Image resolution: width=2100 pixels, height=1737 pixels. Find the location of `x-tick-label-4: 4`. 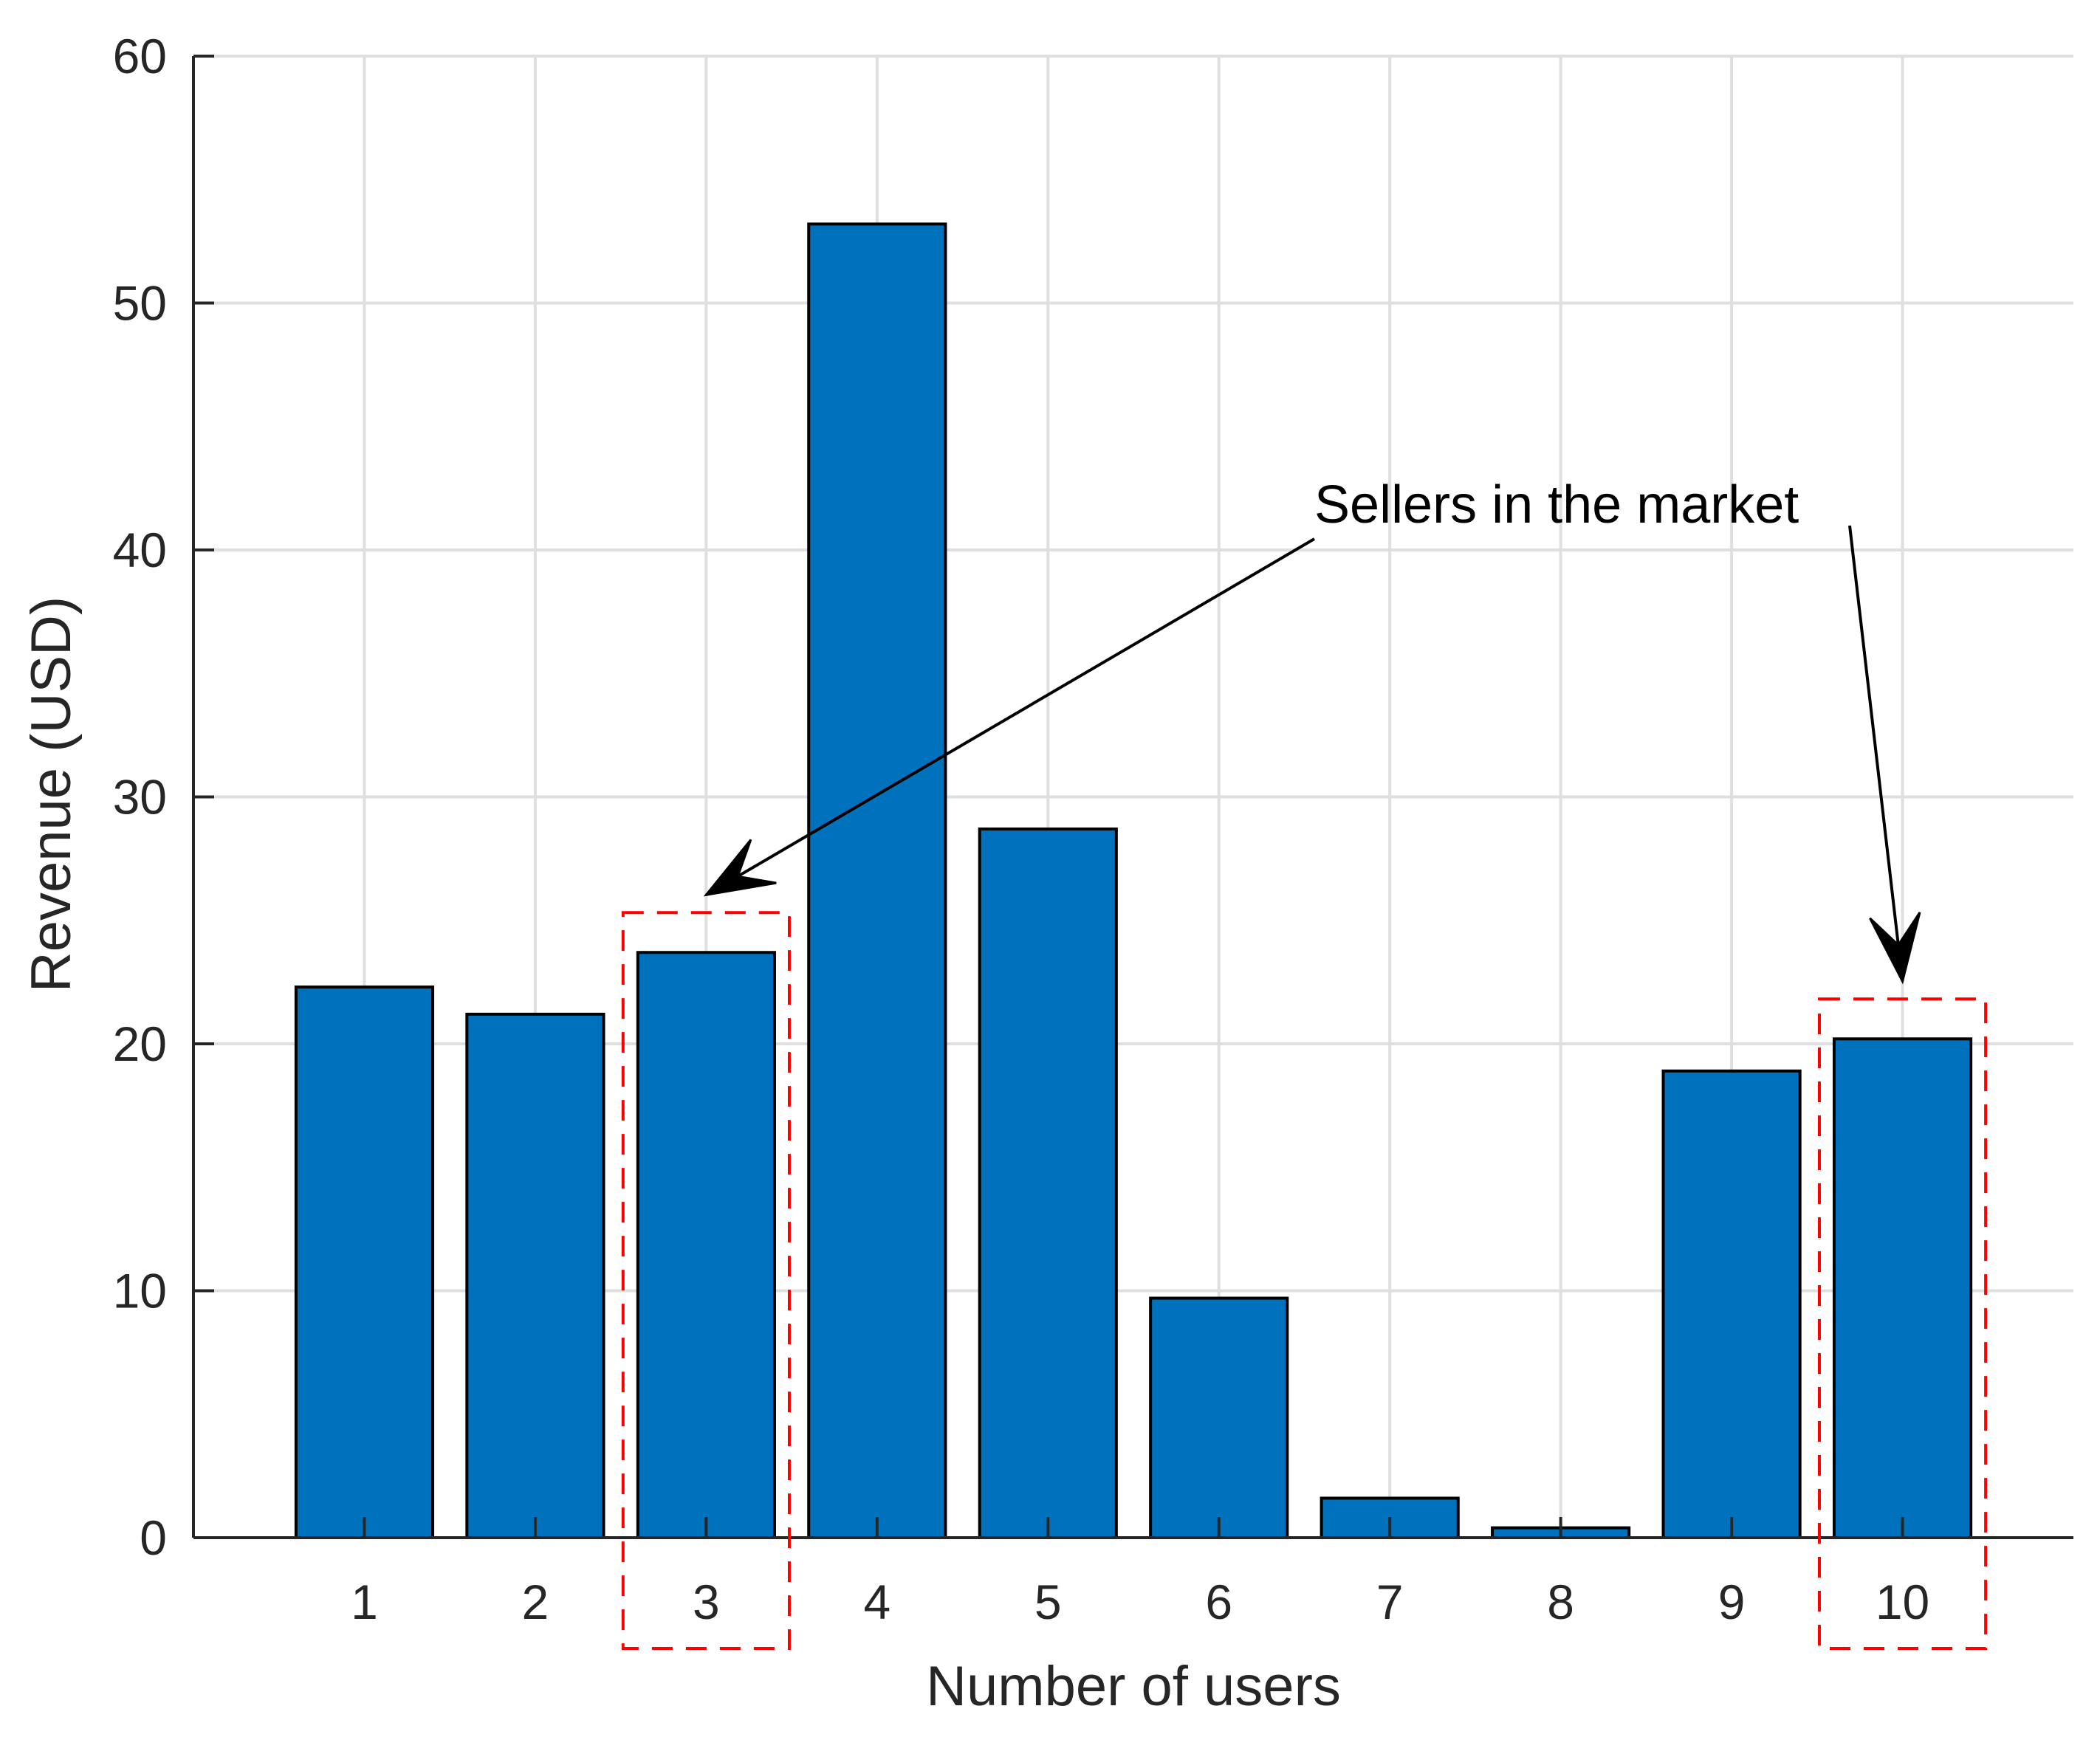

x-tick-label-4: 4 is located at coordinates (877, 1602).